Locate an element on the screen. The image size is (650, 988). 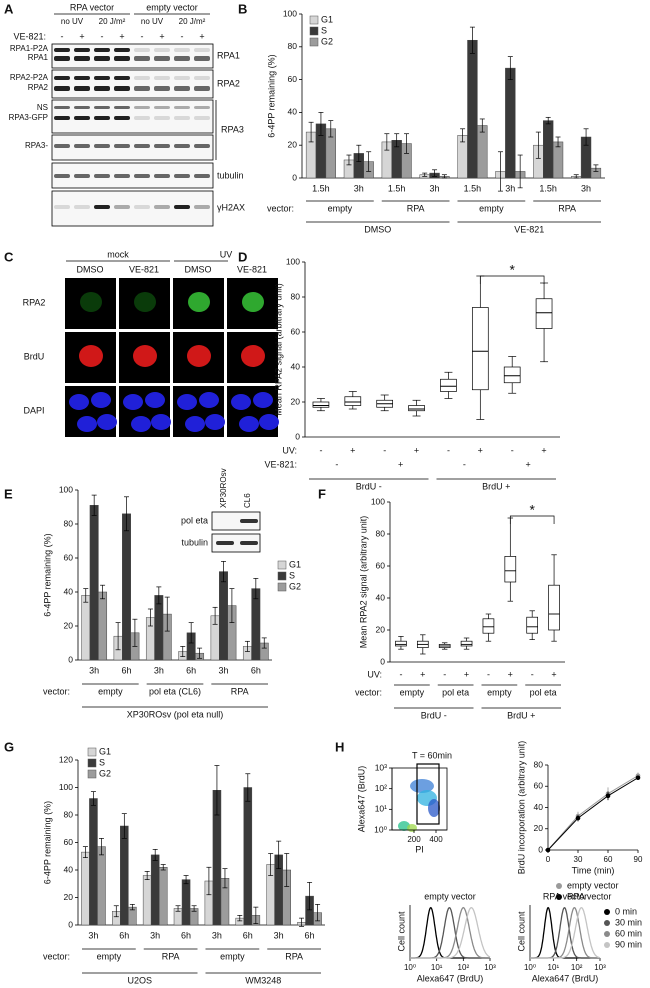
x-tick-label: 6h is located at coordinates (191, 670).